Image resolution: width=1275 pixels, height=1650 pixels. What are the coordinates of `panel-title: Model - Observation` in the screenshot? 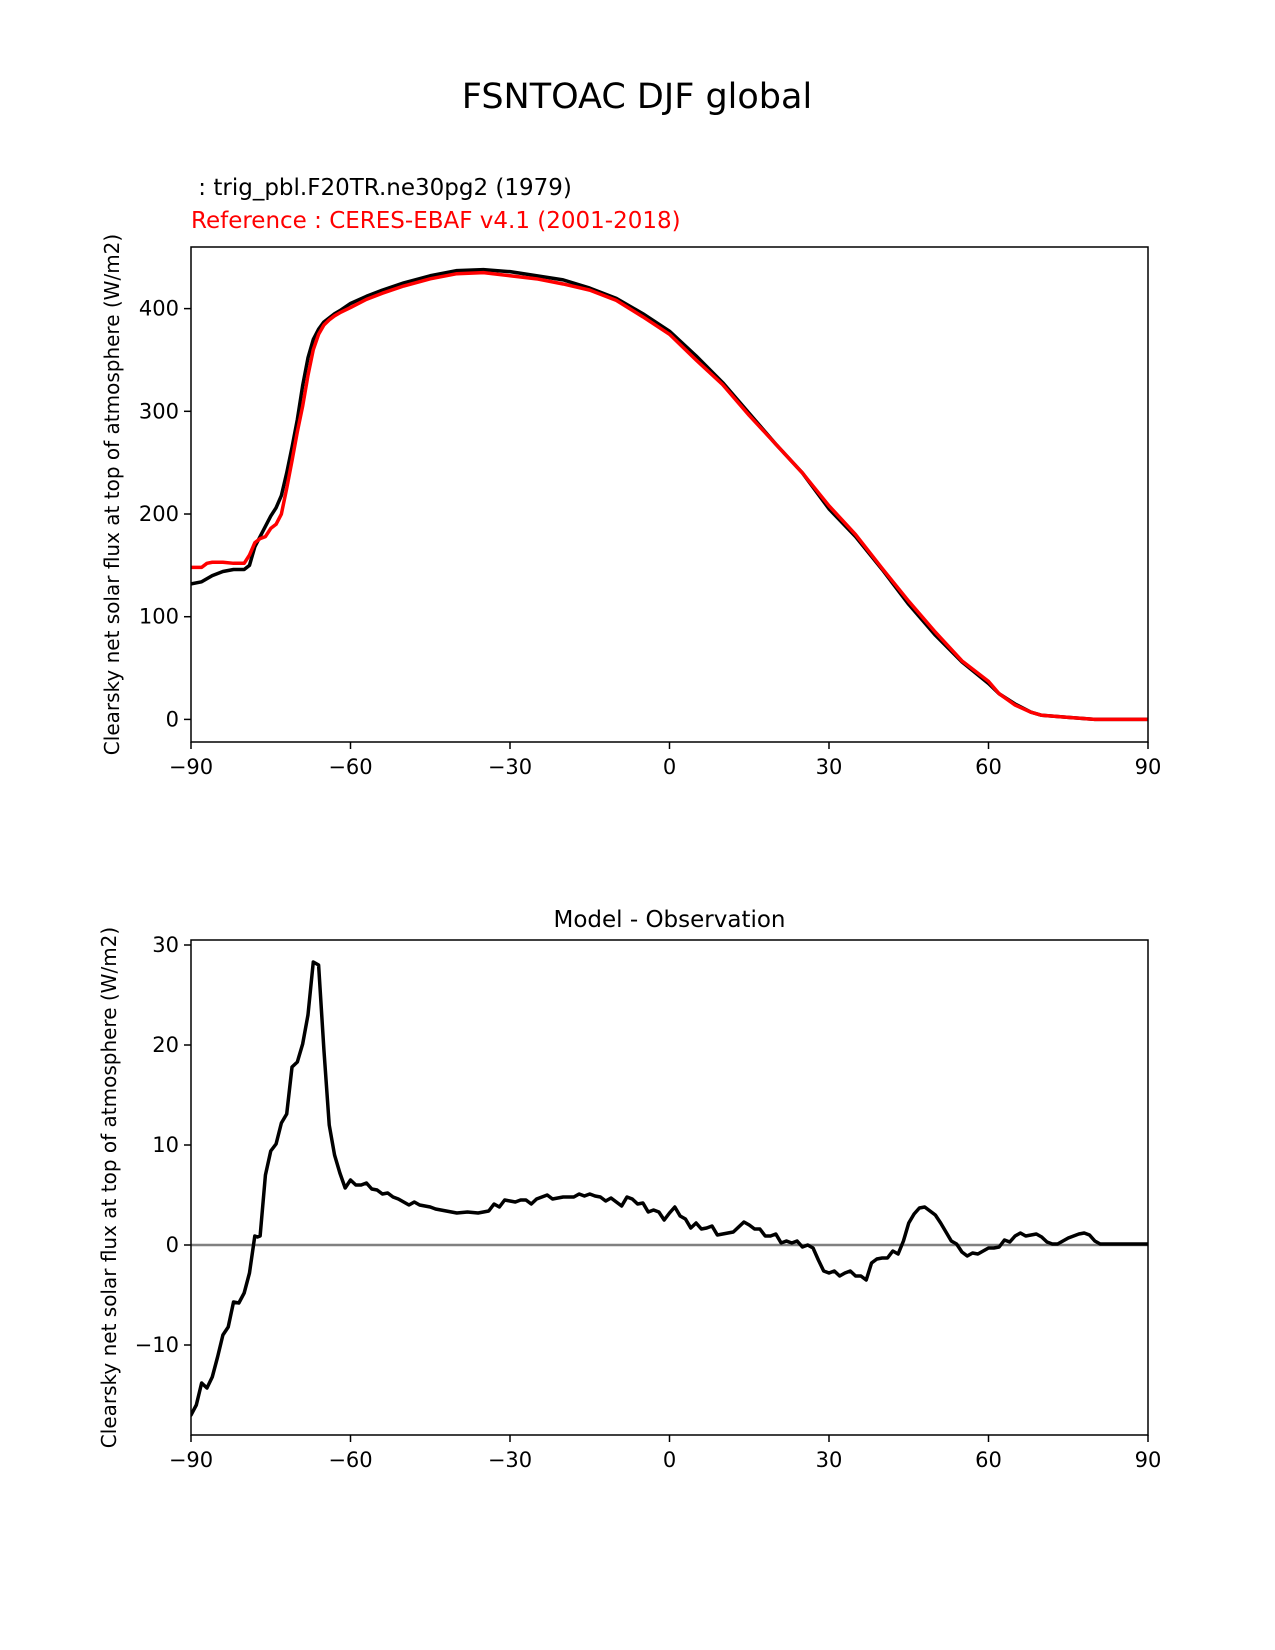 It's located at (669, 920).